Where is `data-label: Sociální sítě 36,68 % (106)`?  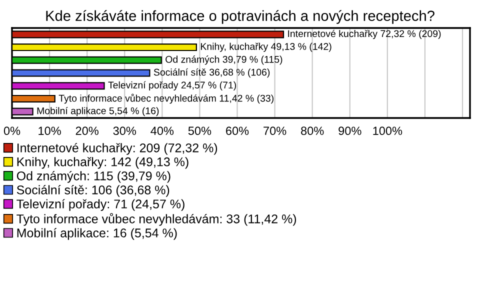
data-label: Sociální sítě 36,68 % (106) is located at coordinates (212, 73).